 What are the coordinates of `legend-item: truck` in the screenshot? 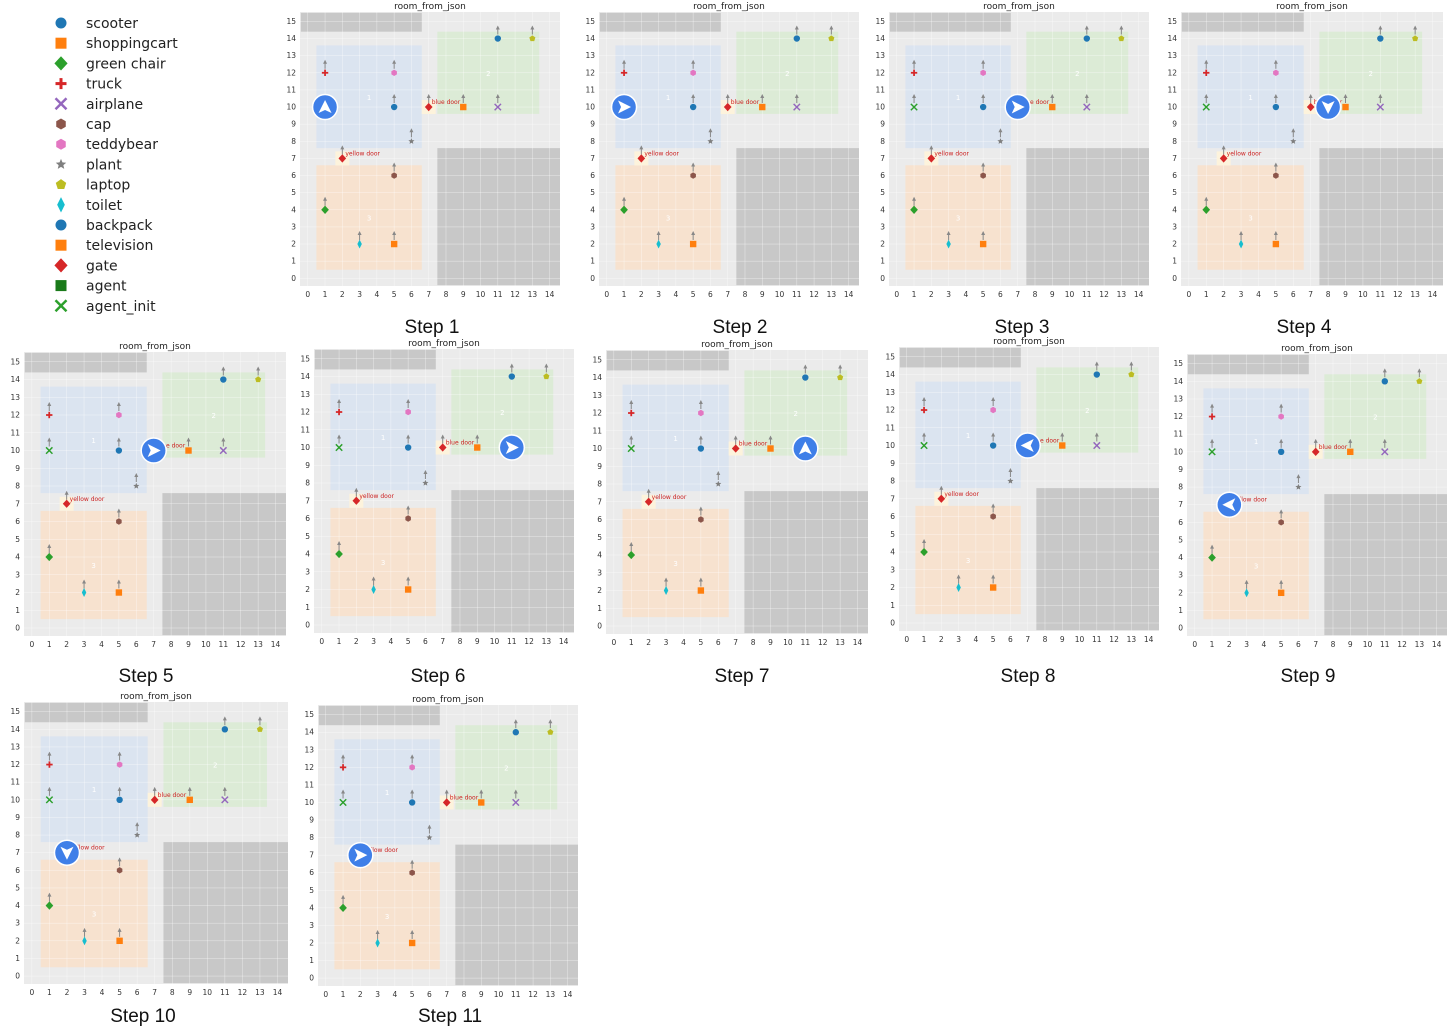 It's located at (89, 85).